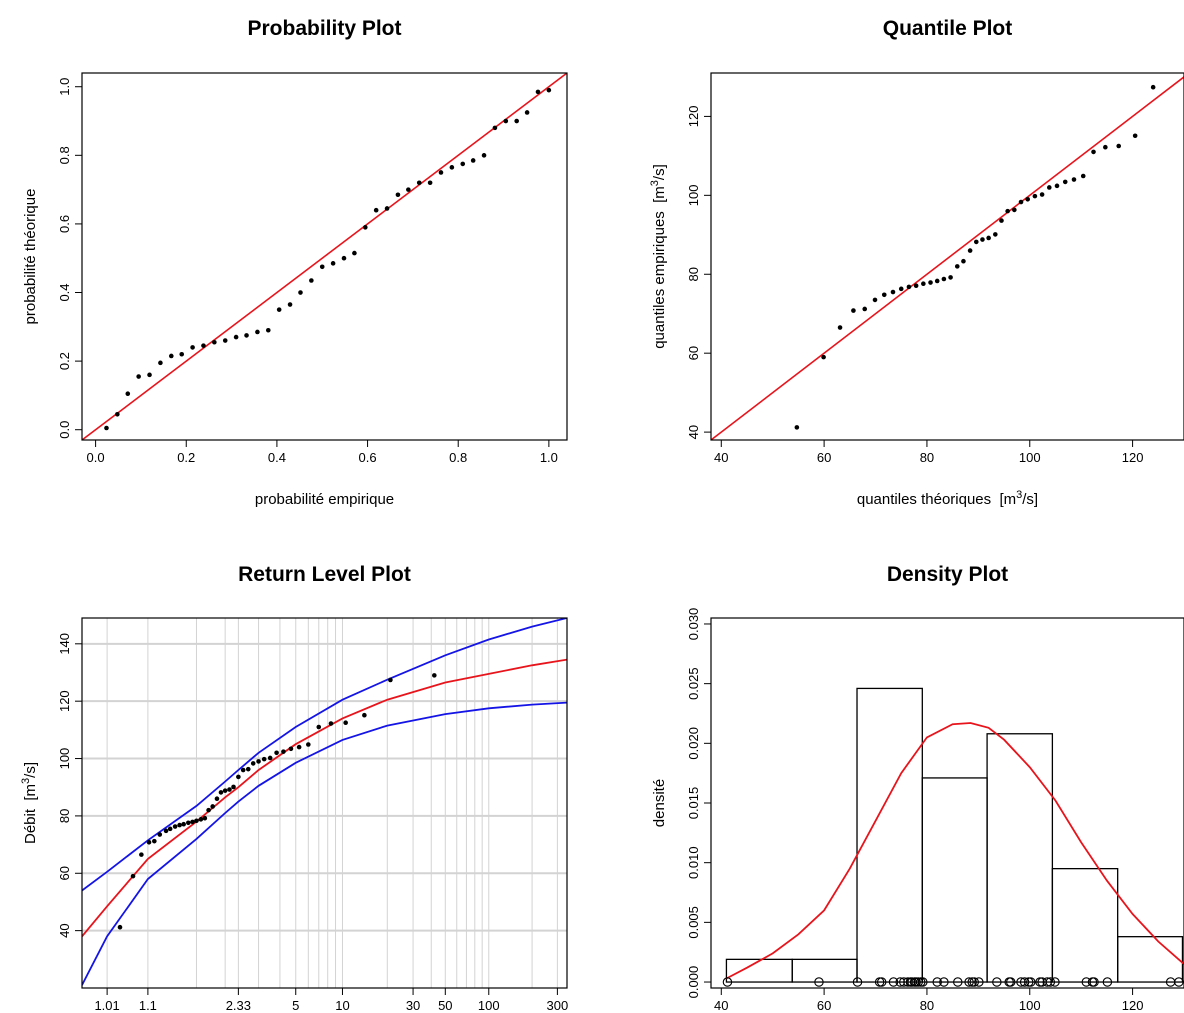 This screenshot has width=1184, height=1013. I want to click on x-tick-label: 1.01, so click(106, 1005).